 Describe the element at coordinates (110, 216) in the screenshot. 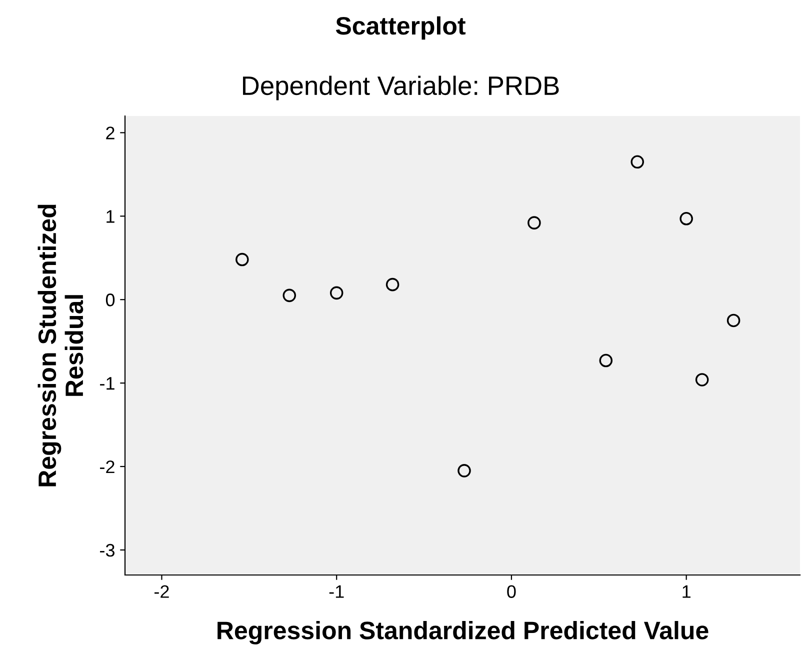

I see `y-tick-label: 1` at that location.